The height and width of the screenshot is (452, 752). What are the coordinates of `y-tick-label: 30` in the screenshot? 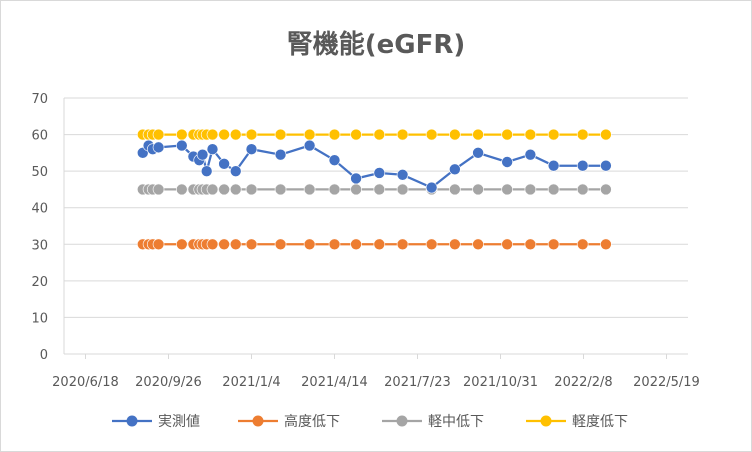 It's located at (39, 245).